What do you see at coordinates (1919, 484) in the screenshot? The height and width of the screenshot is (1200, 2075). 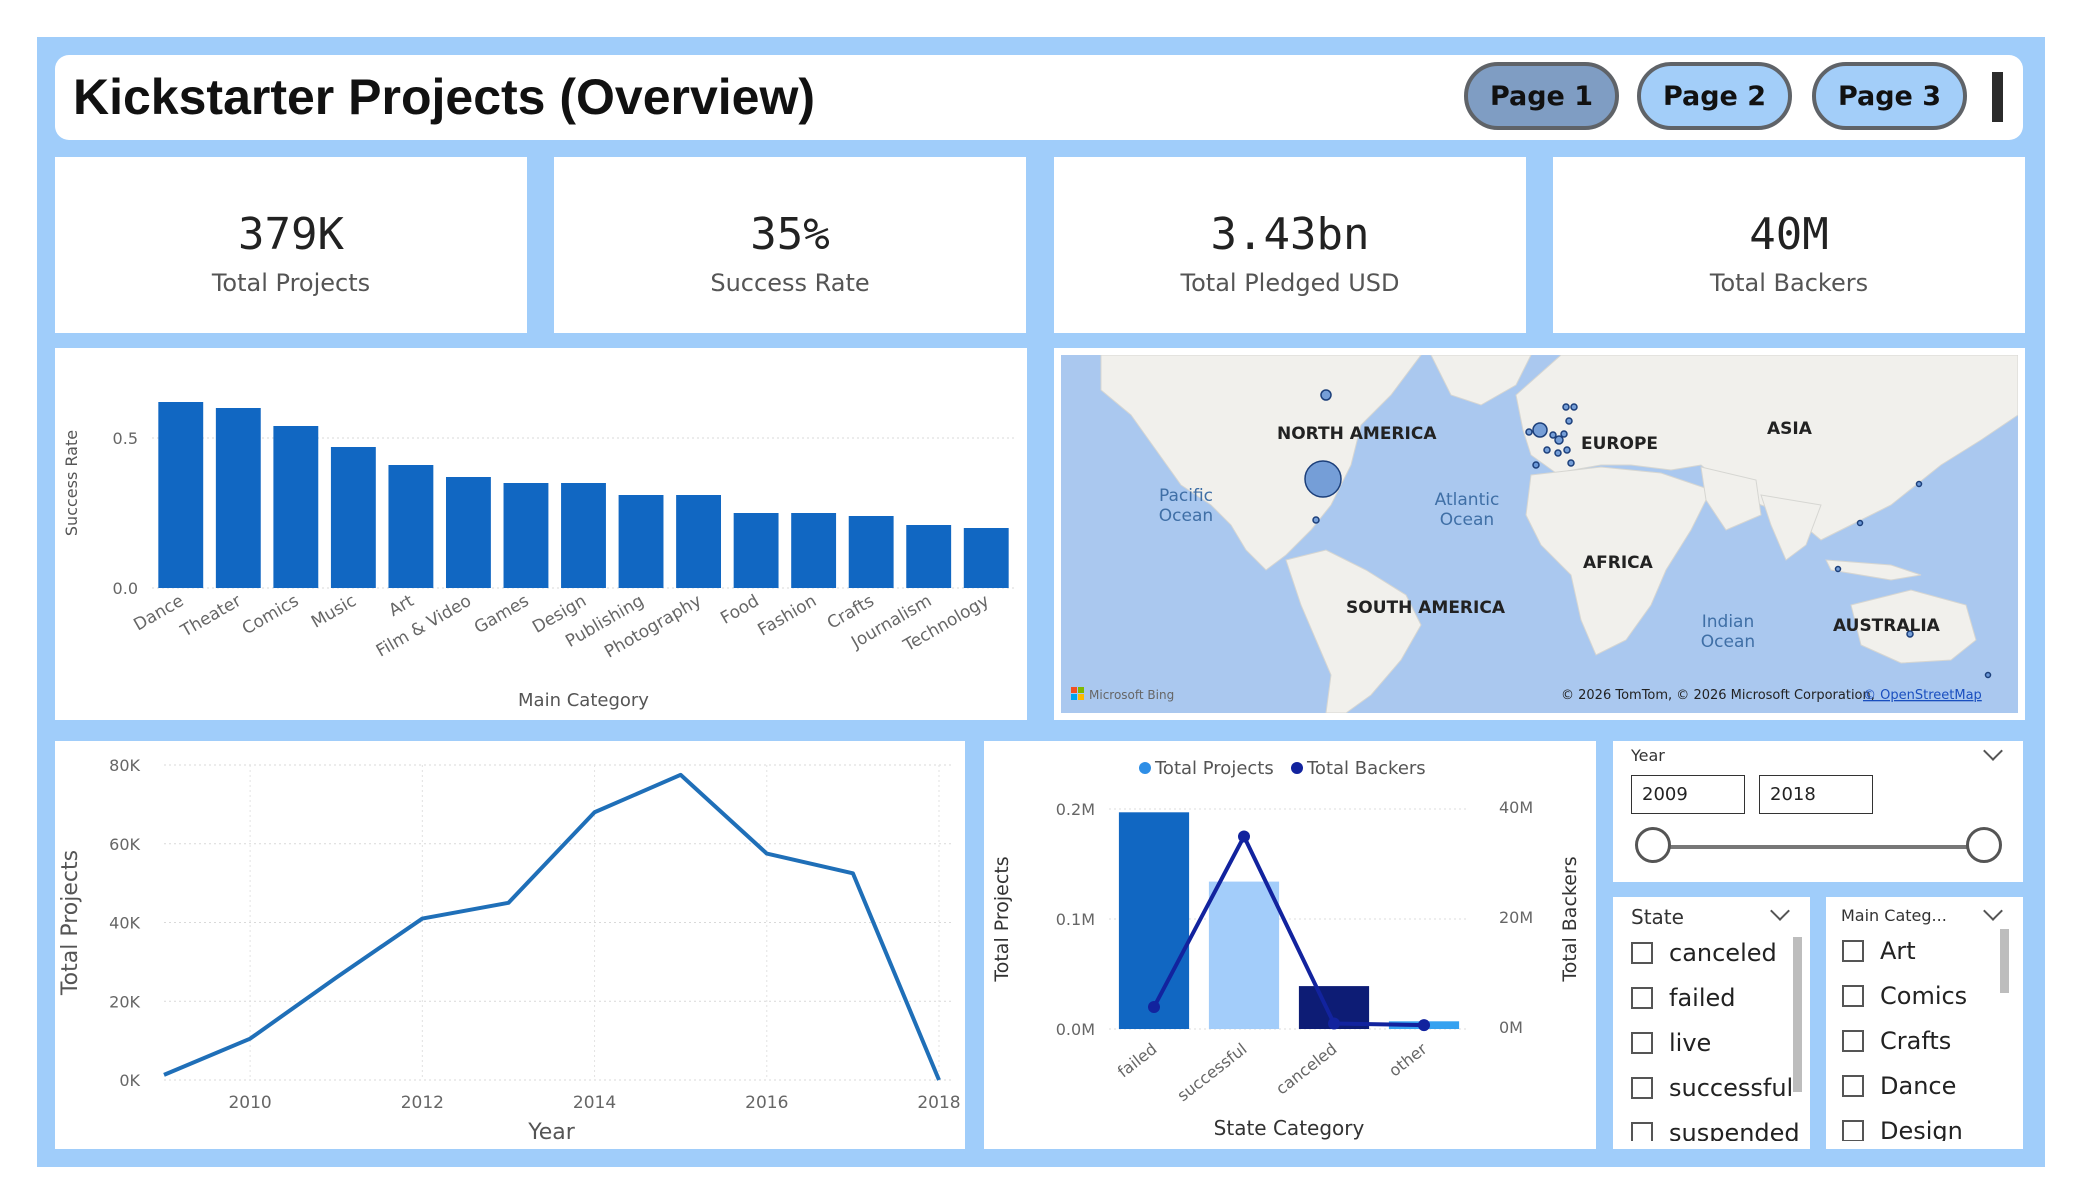 I see `bubble-japan` at bounding box center [1919, 484].